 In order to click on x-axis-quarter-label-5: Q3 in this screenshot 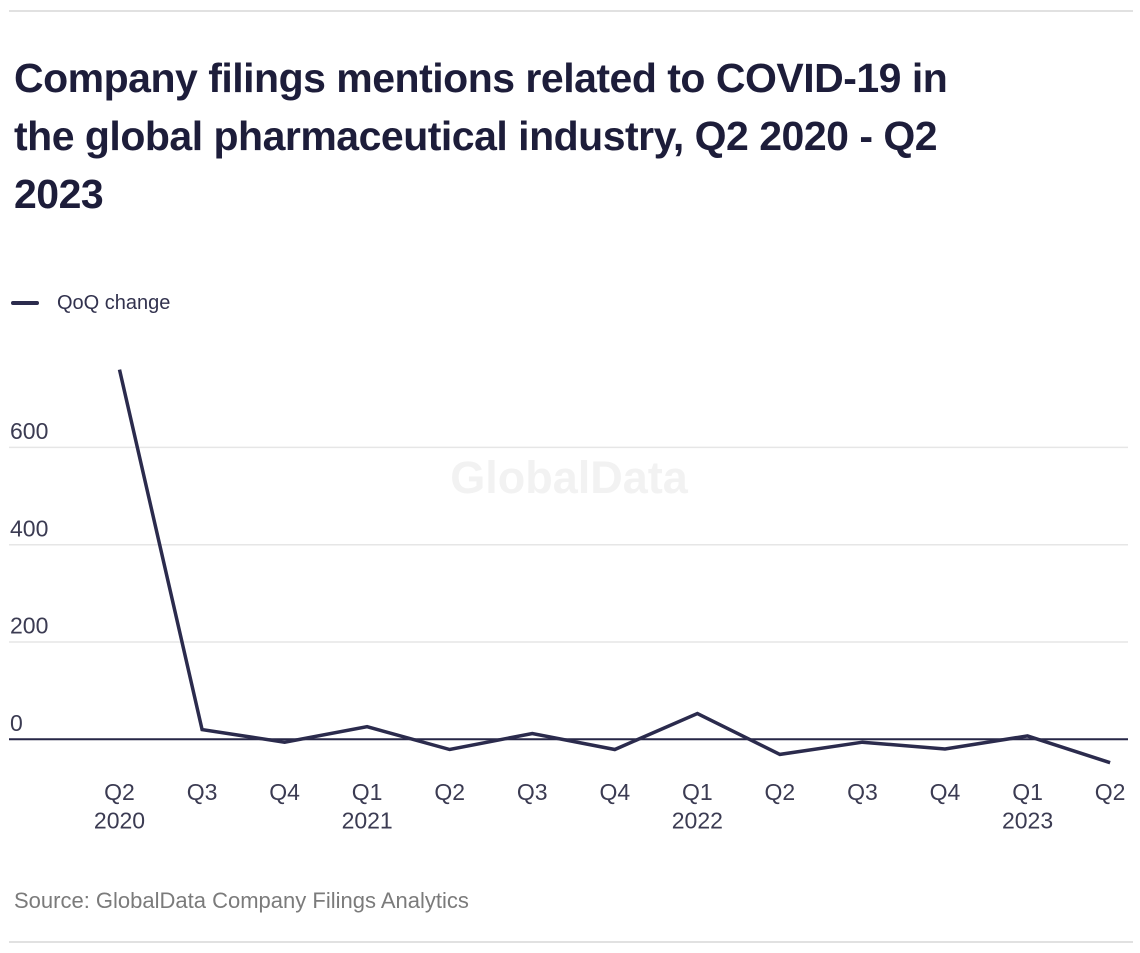, I will do `click(532, 792)`.